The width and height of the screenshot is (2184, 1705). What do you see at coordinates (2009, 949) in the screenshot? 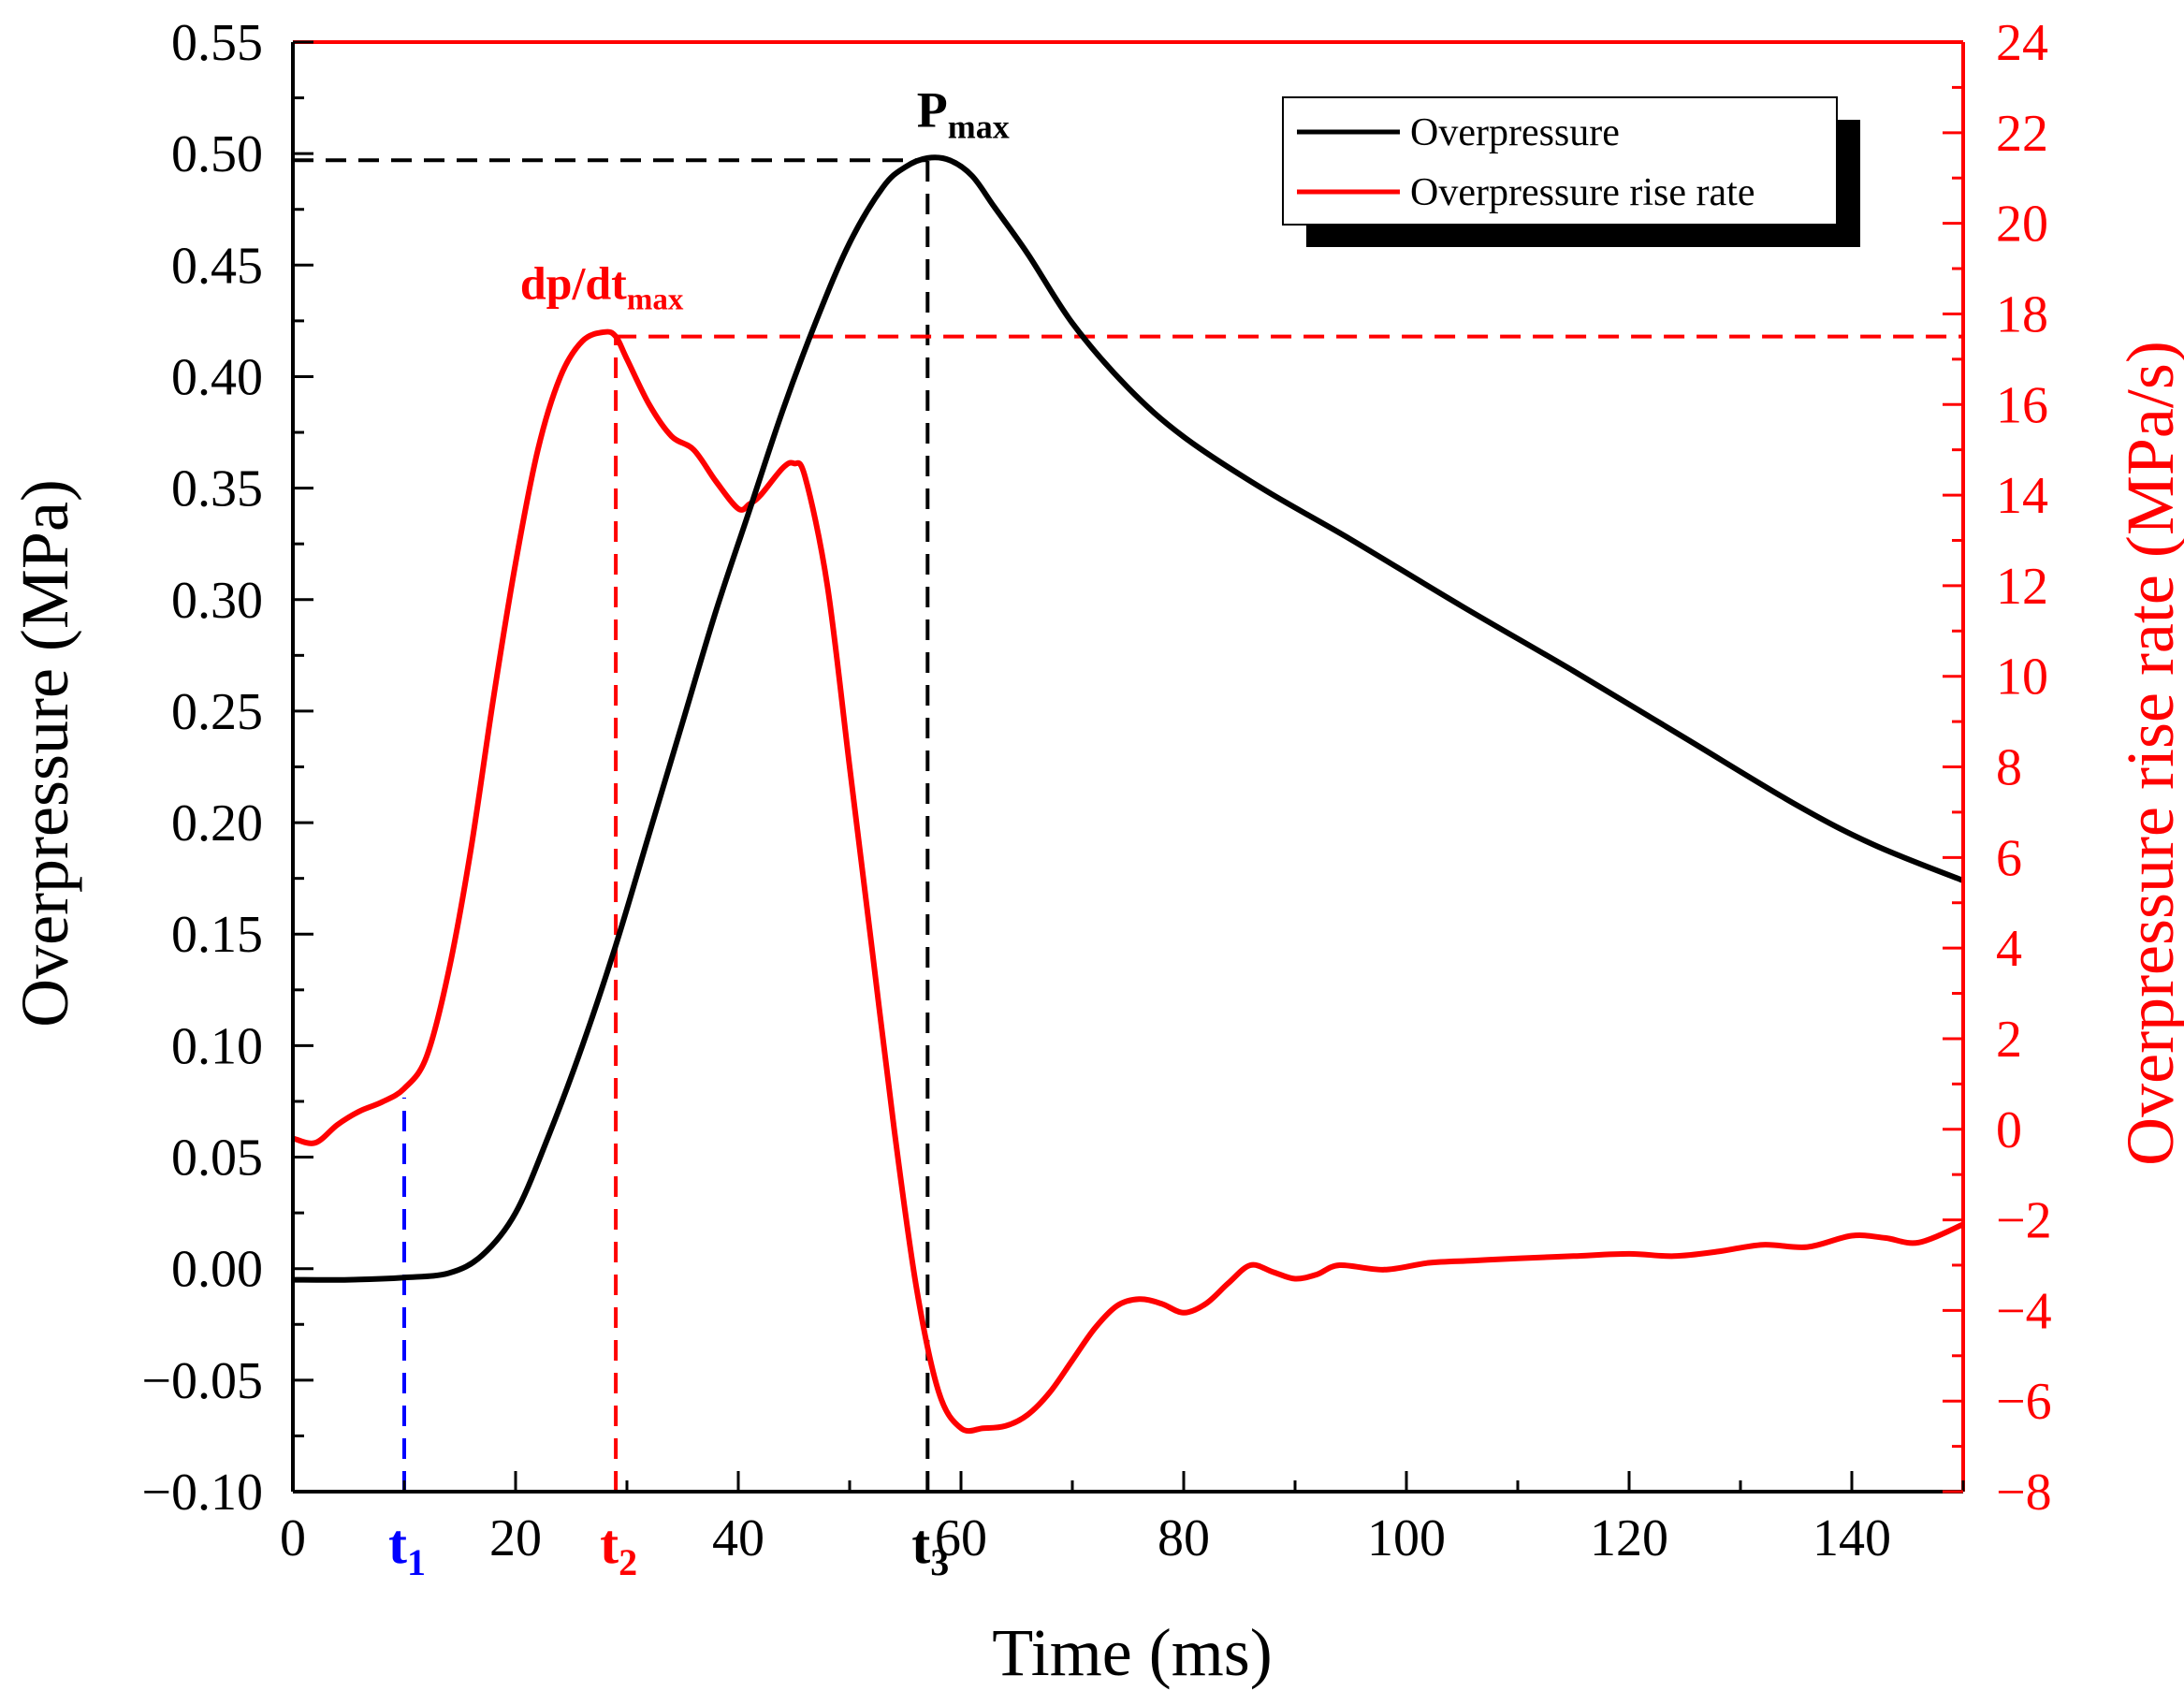
I see `y-right-tick-label: 4` at bounding box center [2009, 949].